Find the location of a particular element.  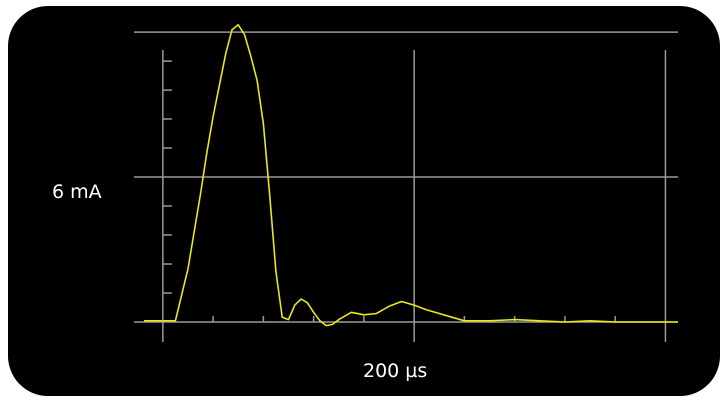

x-scale-label: 200 µs is located at coordinates (395, 371).